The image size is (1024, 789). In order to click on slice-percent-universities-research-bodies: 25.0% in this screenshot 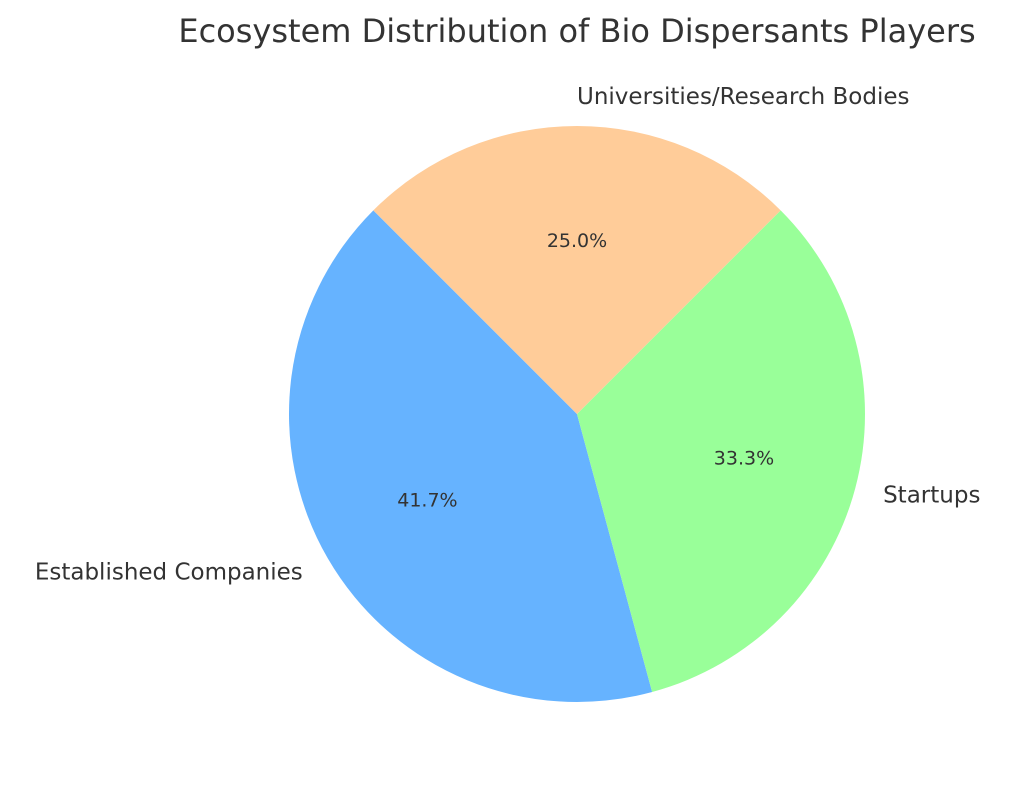, I will do `click(577, 241)`.